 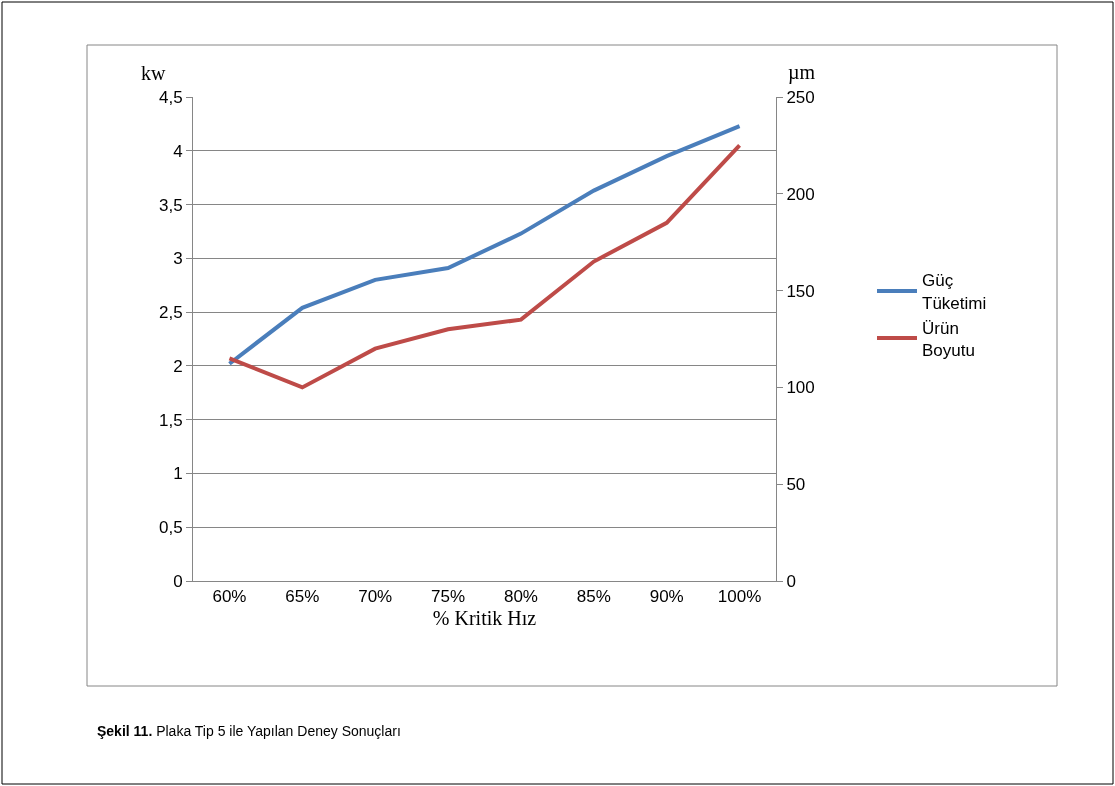 I want to click on x-tick-label: 100%, so click(x=739, y=597).